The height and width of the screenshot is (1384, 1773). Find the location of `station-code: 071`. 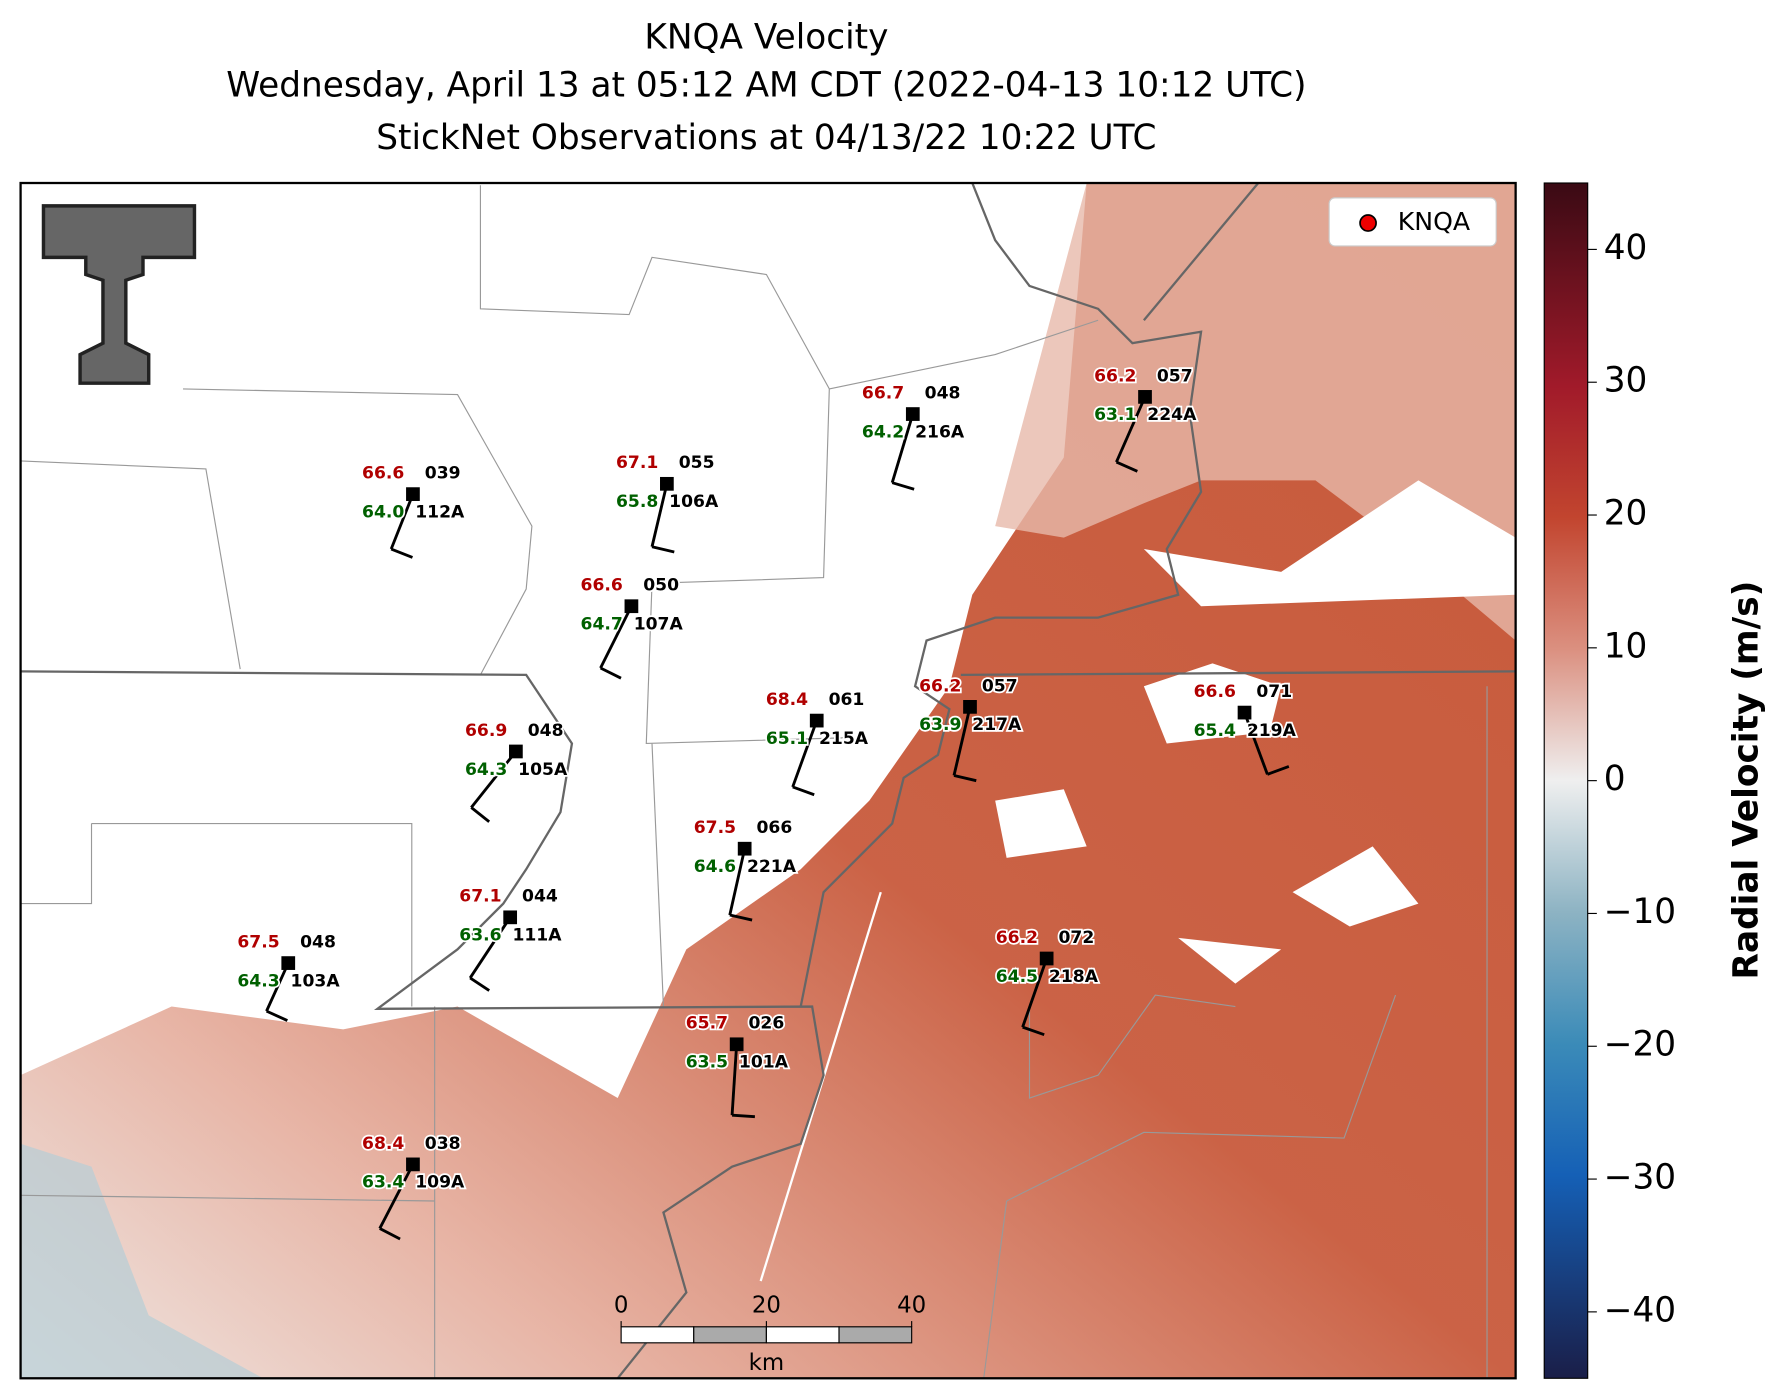

station-code: 071 is located at coordinates (1274, 692).